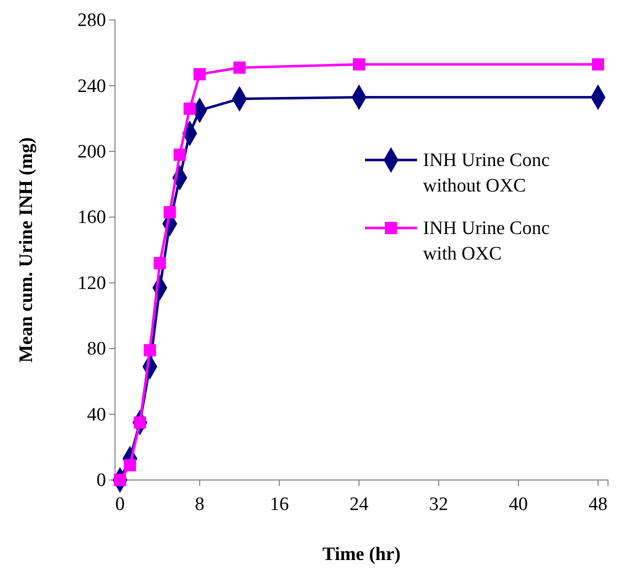  What do you see at coordinates (92, 283) in the screenshot?
I see `y-tick-label: 120` at bounding box center [92, 283].